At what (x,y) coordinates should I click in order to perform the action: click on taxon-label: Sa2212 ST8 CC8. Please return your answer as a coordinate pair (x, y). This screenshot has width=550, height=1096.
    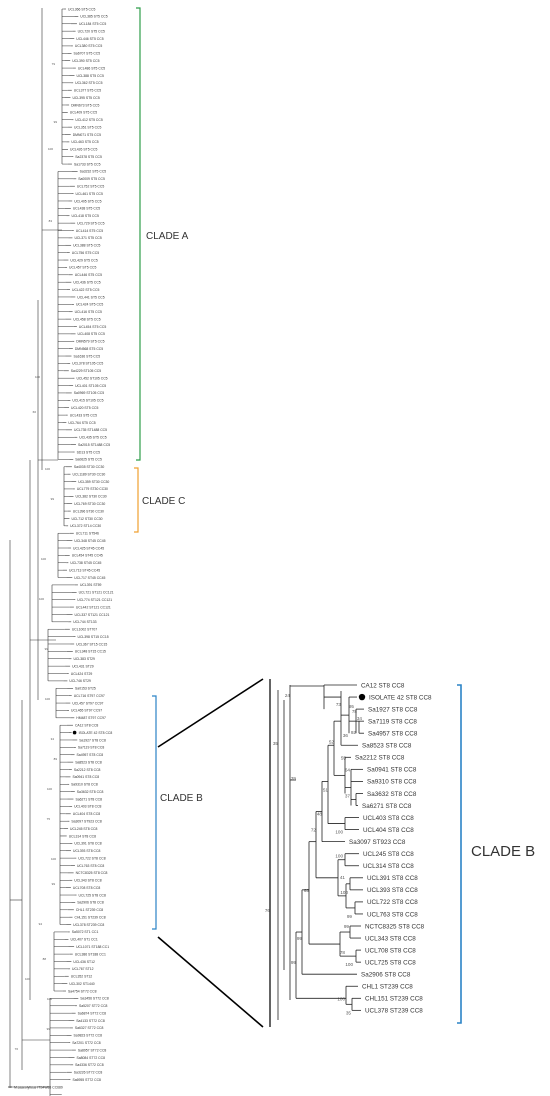
    Looking at the image, I should click on (87, 770).